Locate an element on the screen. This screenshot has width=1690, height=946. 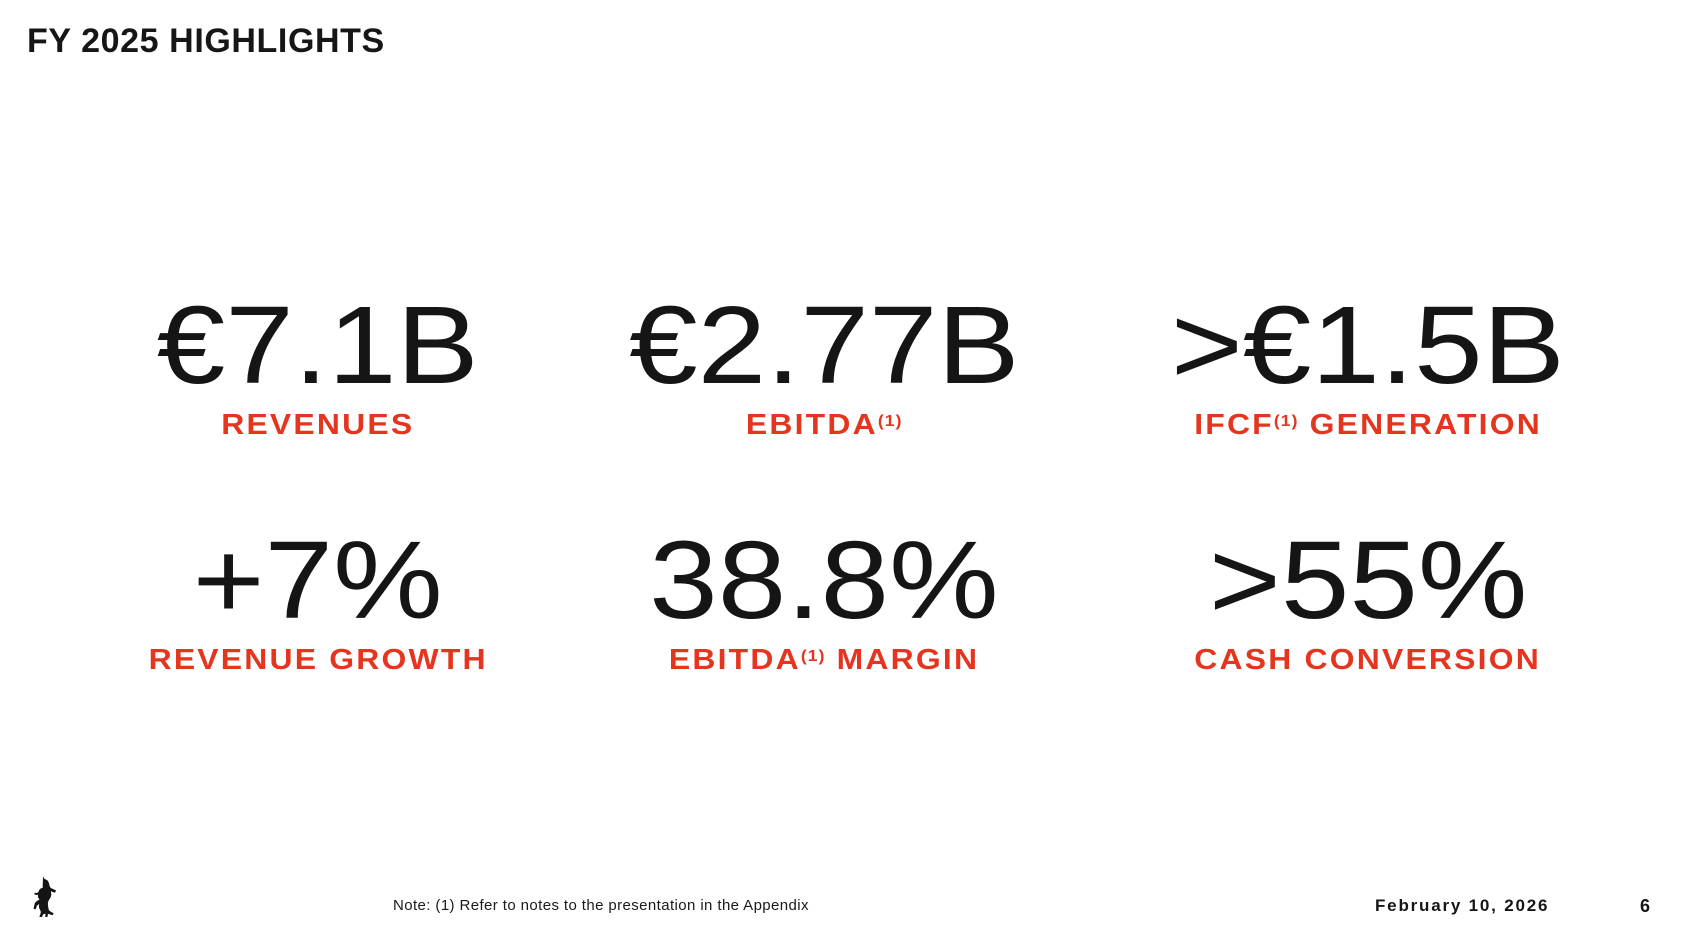
metric-cash-conversion: >55% CASH CONVERSION is located at coordinates (1368, 601).